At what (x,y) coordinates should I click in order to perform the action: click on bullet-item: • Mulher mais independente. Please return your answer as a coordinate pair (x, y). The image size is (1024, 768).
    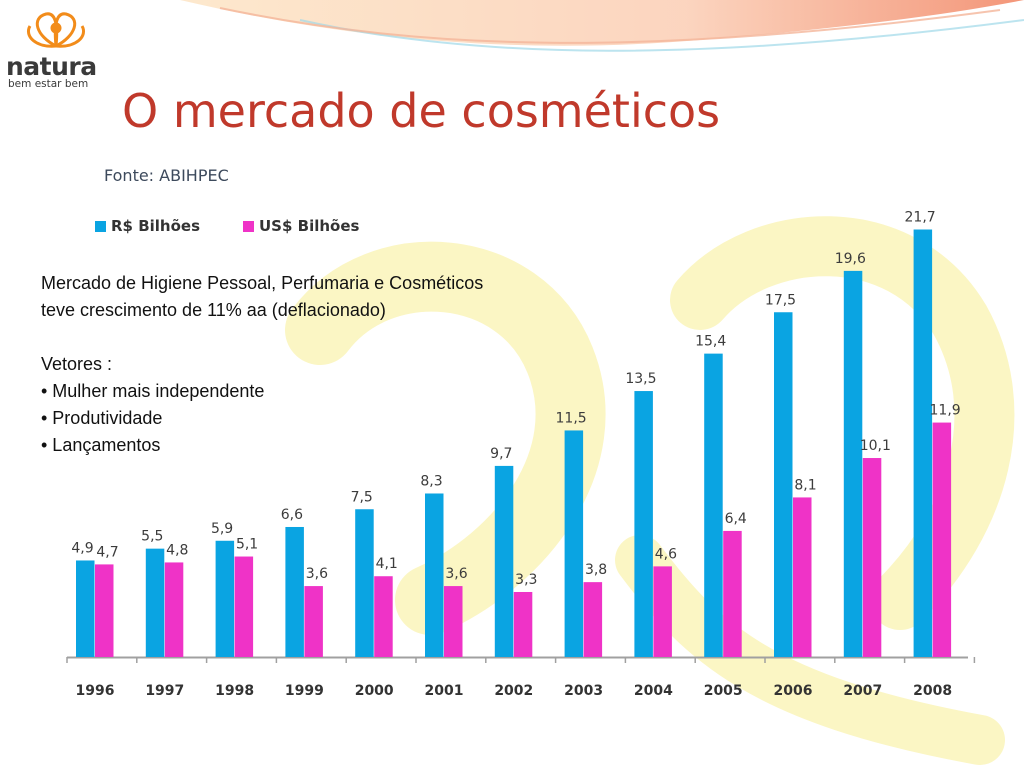
    Looking at the image, I should click on (153, 391).